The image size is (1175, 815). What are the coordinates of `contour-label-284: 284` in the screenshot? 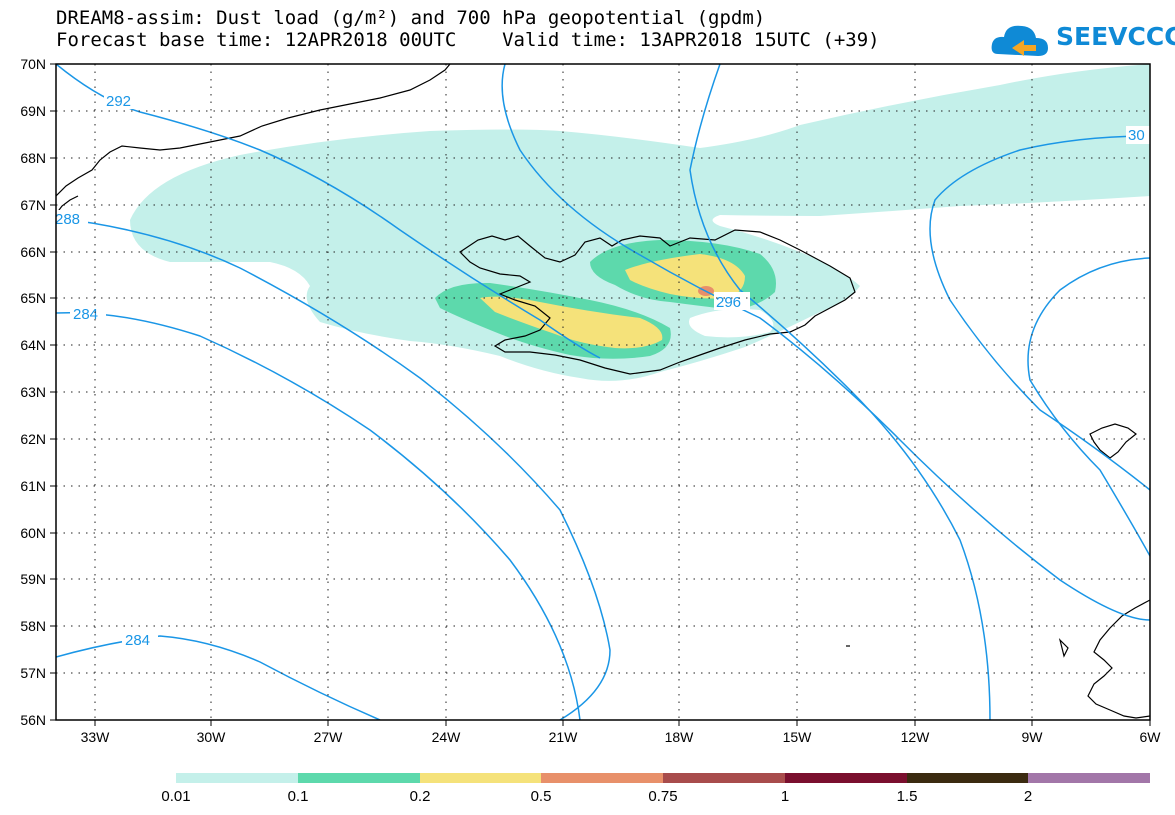 It's located at (85, 314).